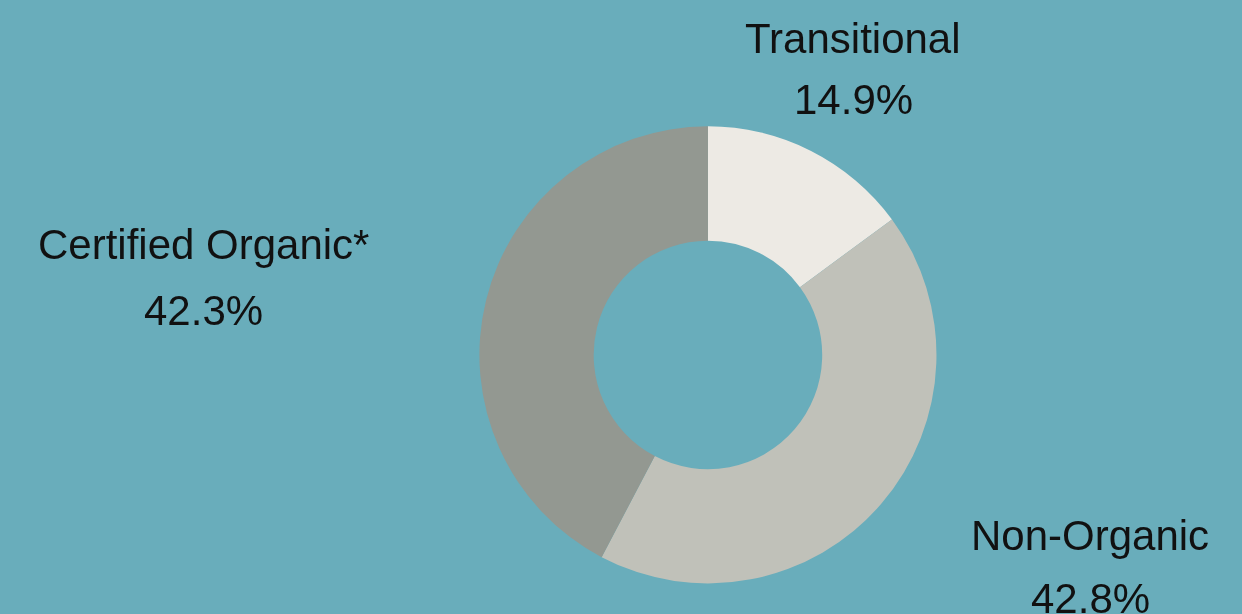 The height and width of the screenshot is (614, 1242). Describe the element at coordinates (854, 99) in the screenshot. I see `data-label: 14.9%` at that location.